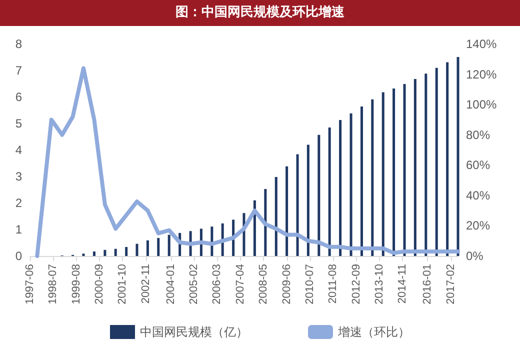  Describe the element at coordinates (18, 71) in the screenshot. I see `y-tick-label: 7` at that location.